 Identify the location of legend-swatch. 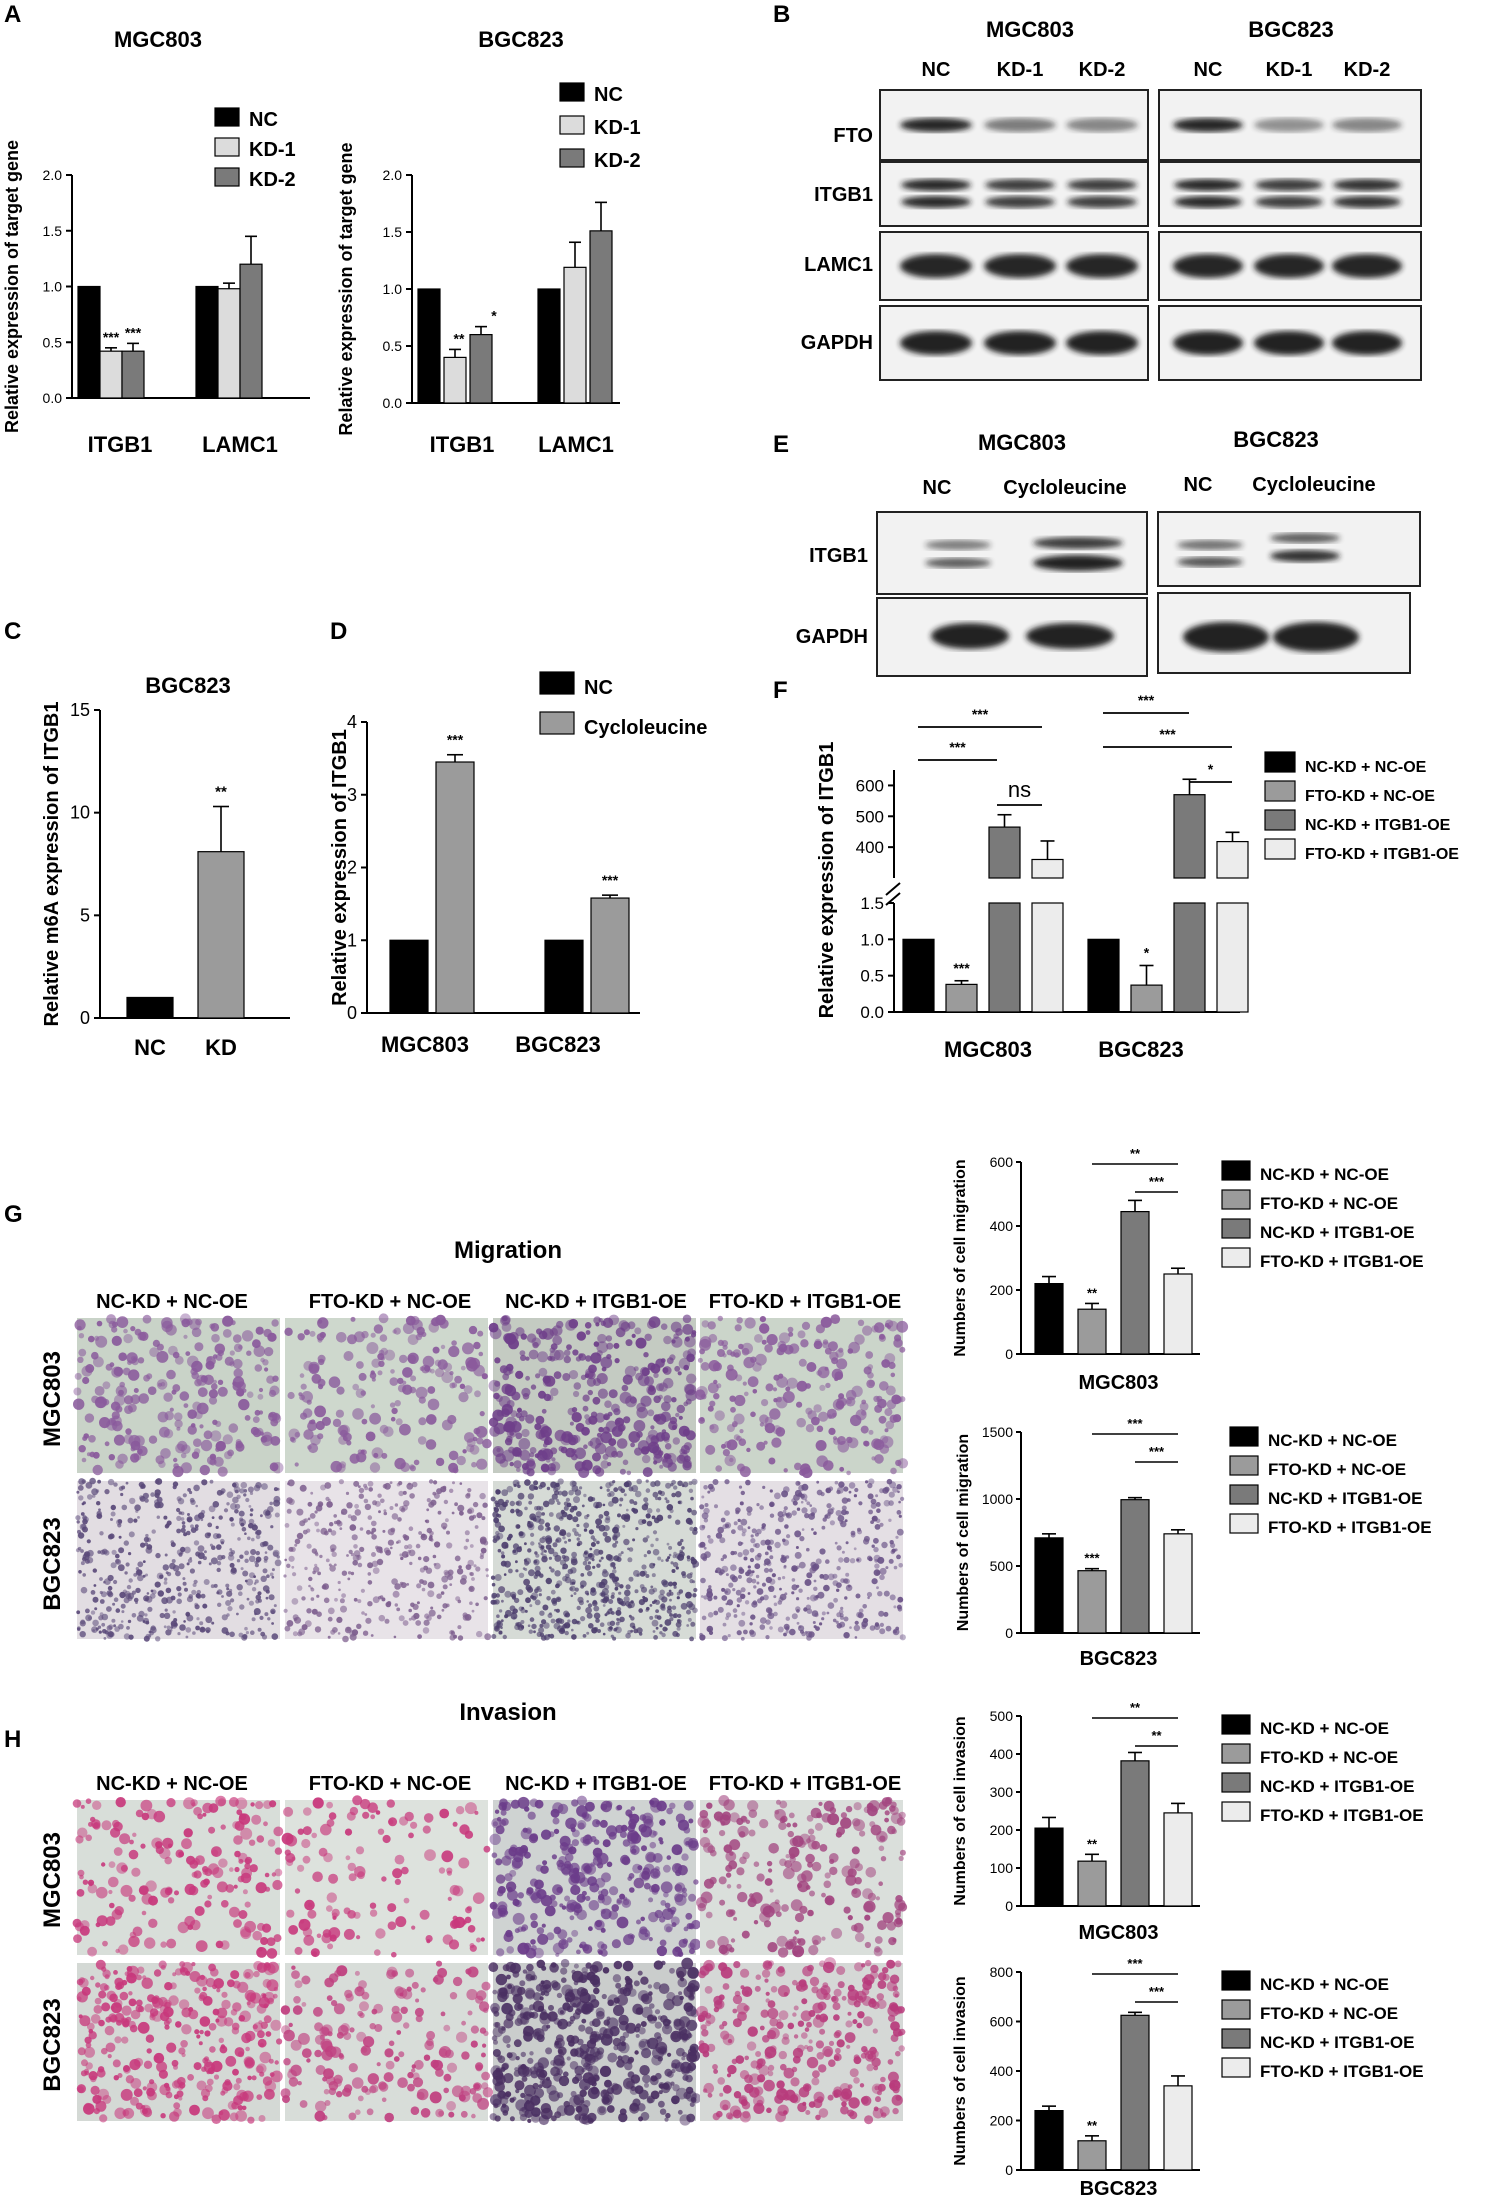
(572, 158).